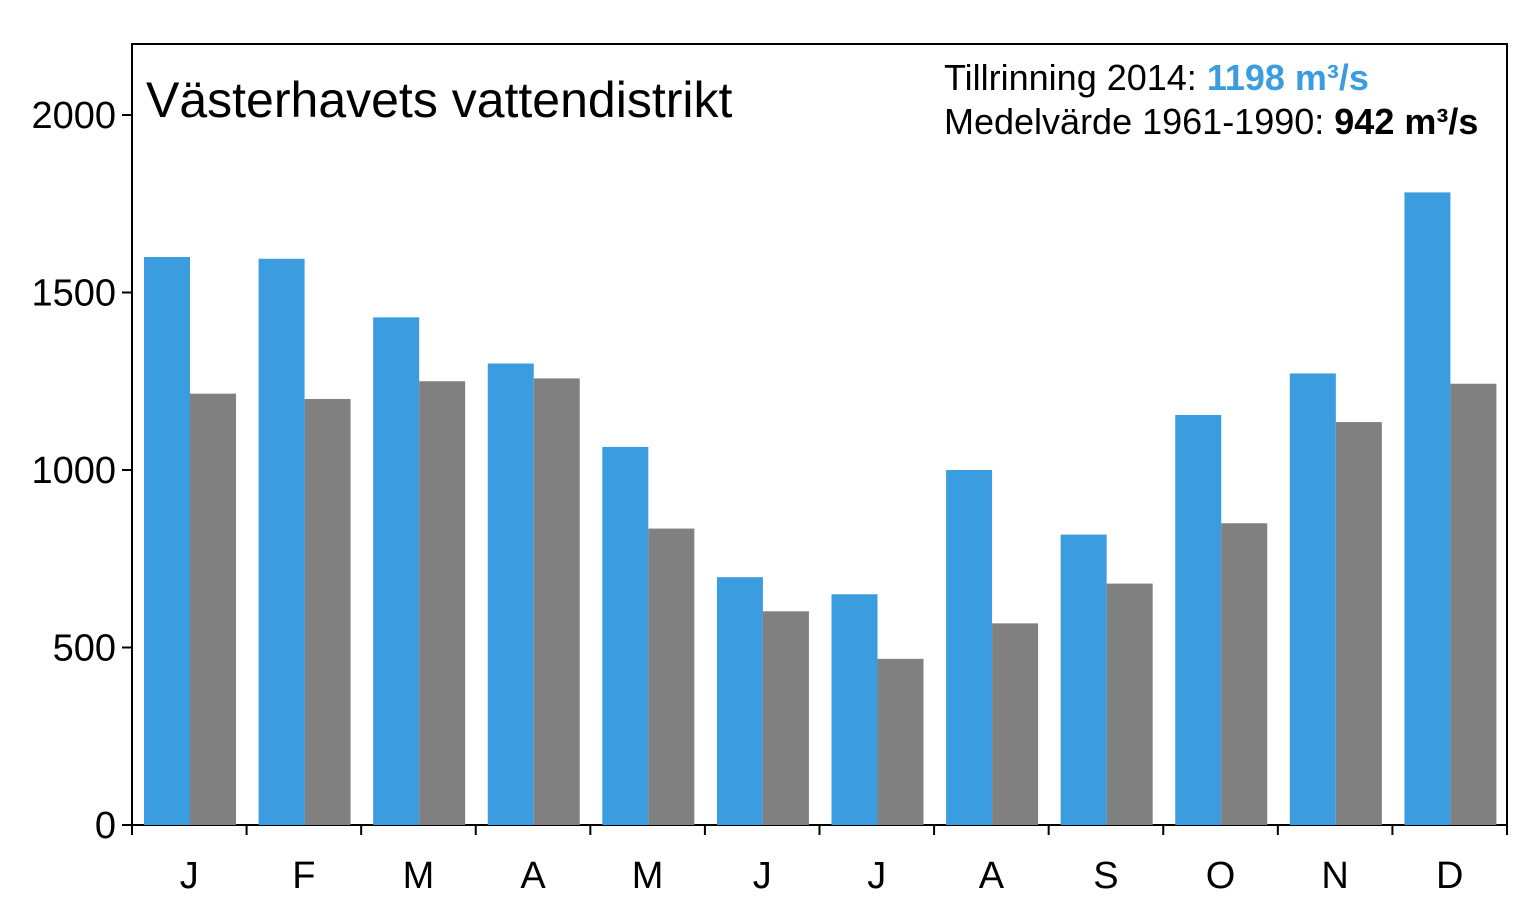  What do you see at coordinates (1105, 876) in the screenshot?
I see `x-tick-label-9: S` at bounding box center [1105, 876].